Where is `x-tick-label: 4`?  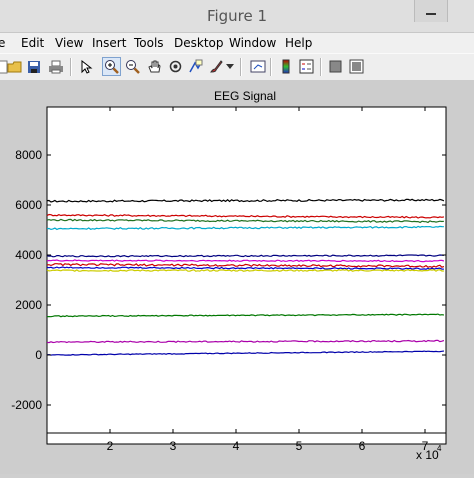 x-tick-label: 4 is located at coordinates (236, 446).